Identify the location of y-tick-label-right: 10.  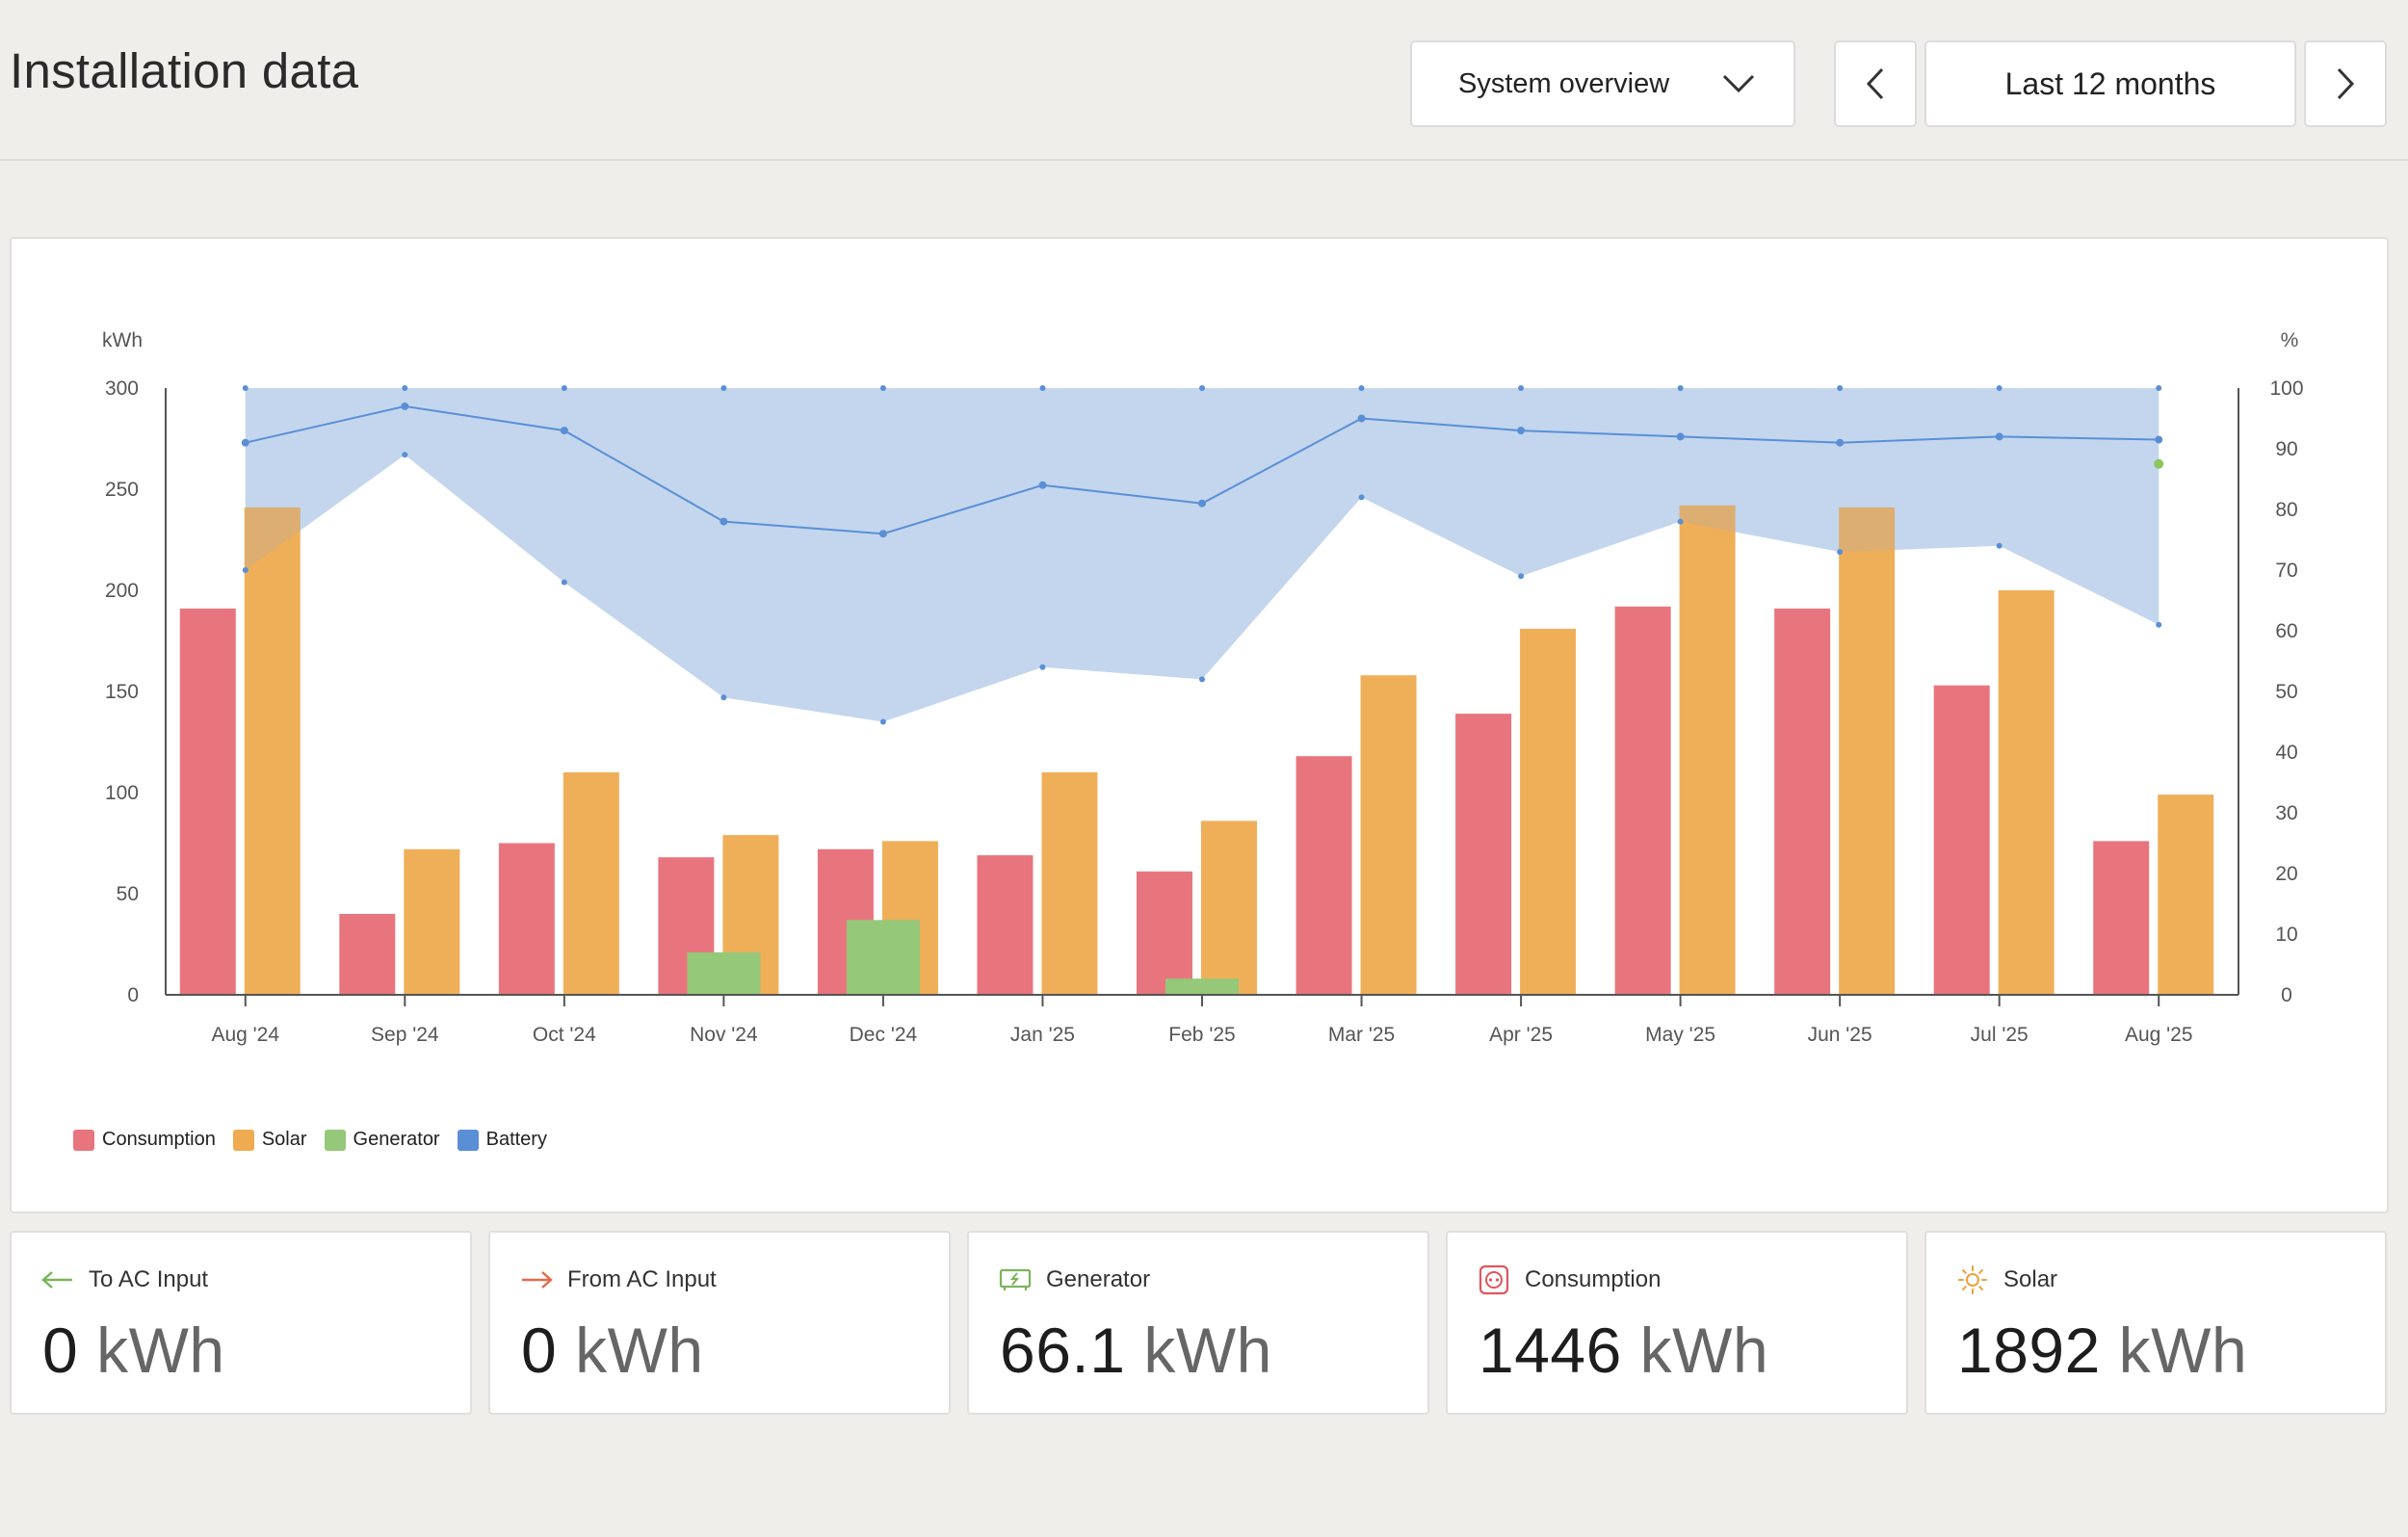
(2286, 935).